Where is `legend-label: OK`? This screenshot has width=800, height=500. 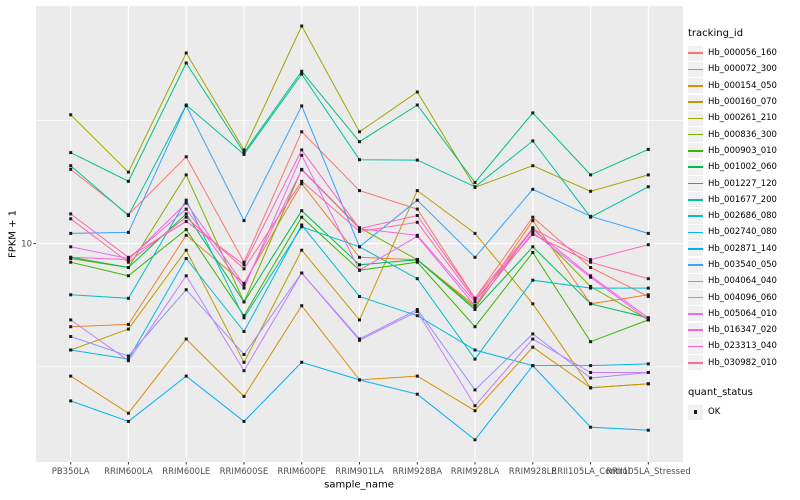
legend-label: OK is located at coordinates (714, 412).